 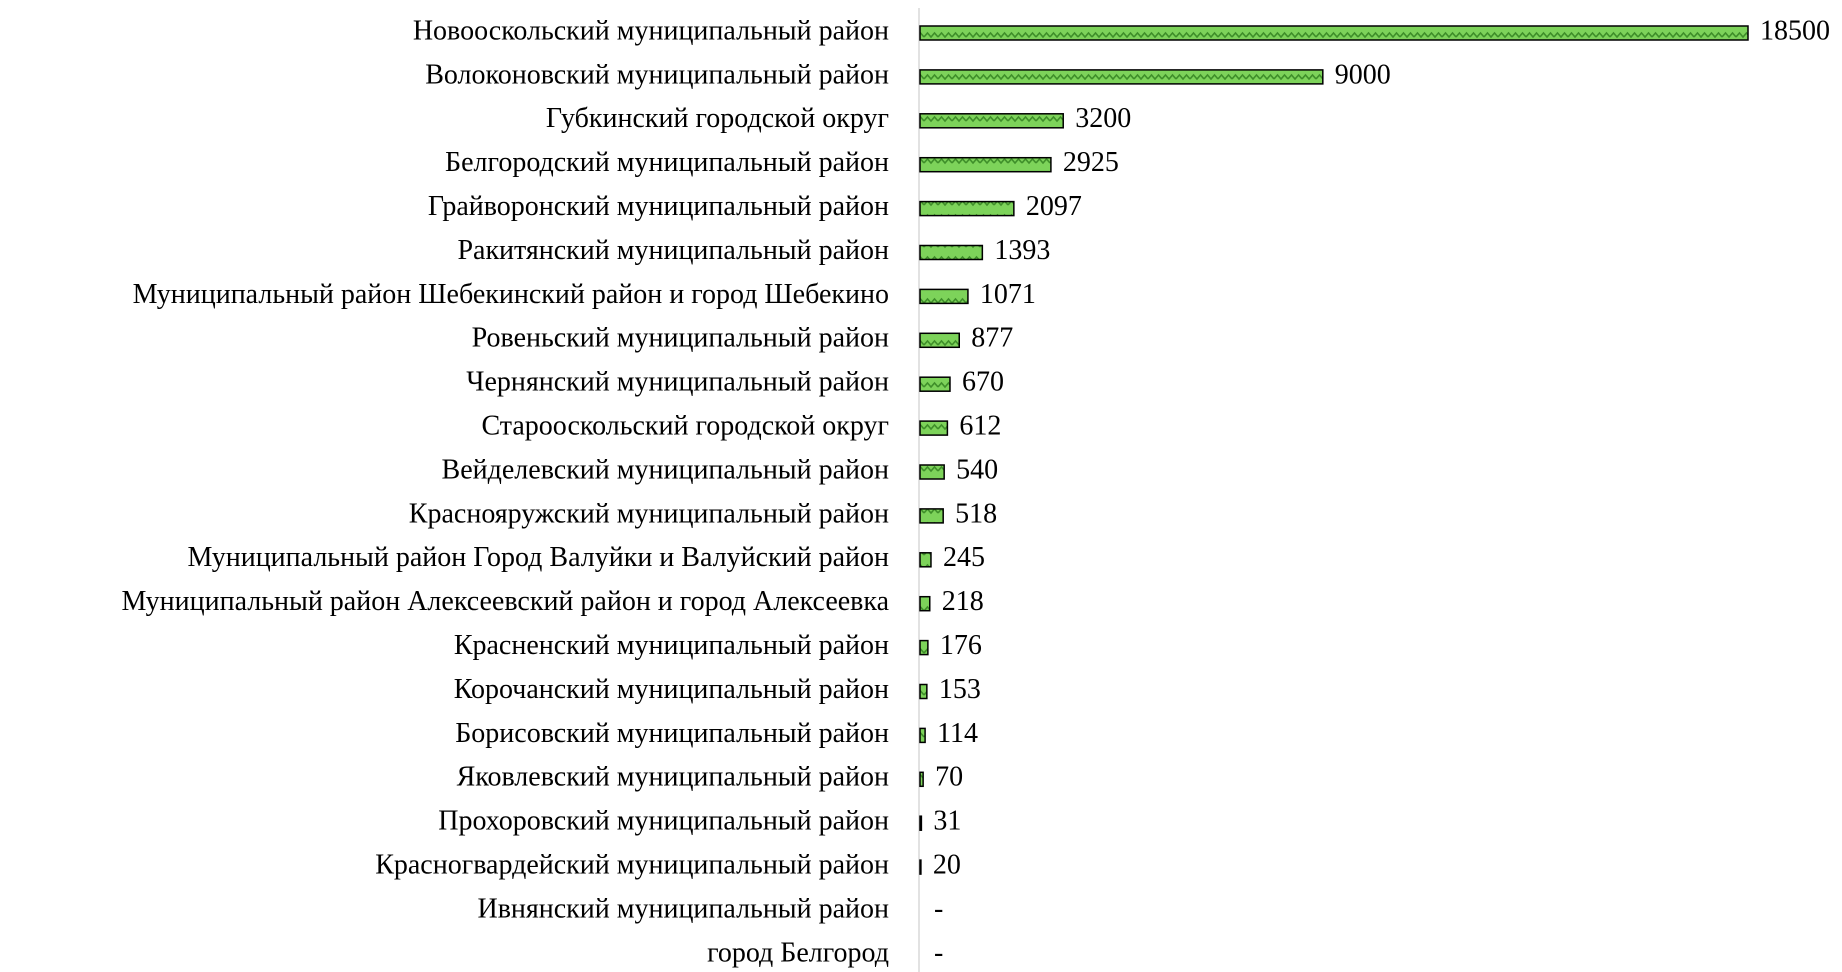 What do you see at coordinates (671, 645) in the screenshot?
I see `category-label: Красненский муниципальный район` at bounding box center [671, 645].